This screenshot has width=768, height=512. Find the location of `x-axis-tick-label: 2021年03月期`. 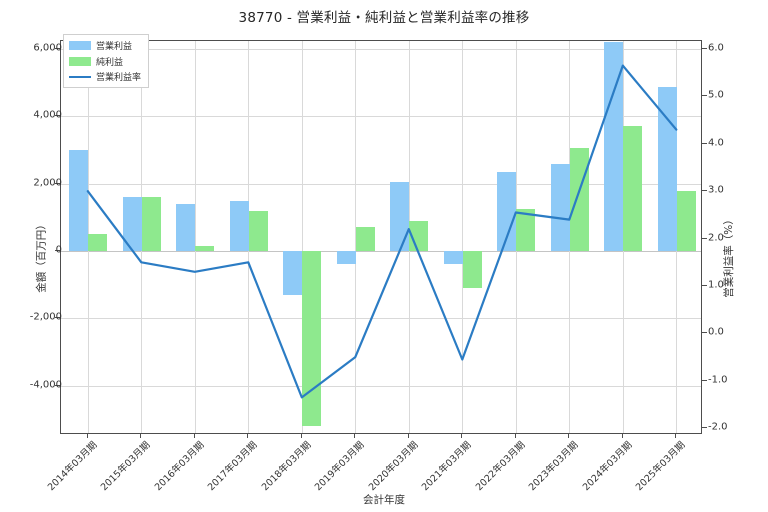

x-axis-tick-label: 2021年03月期 is located at coordinates (447, 466).